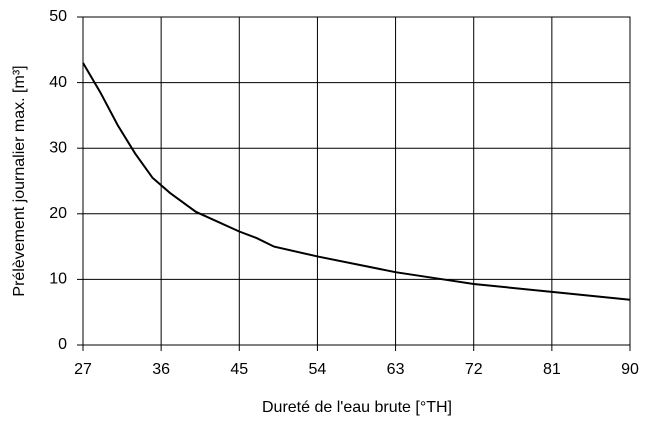  Describe the element at coordinates (58, 16) in the screenshot. I see `y-tick-label: 50` at that location.